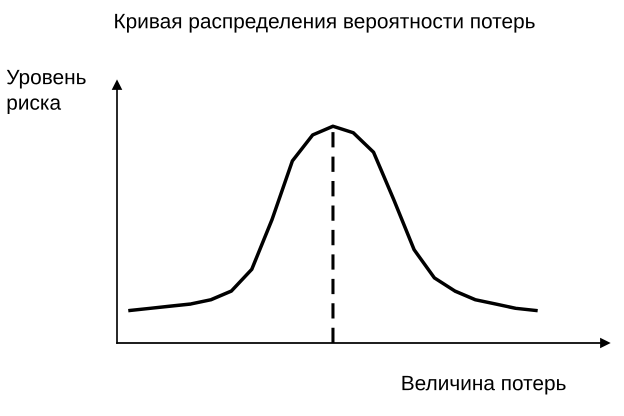 Image resolution: width=624 pixels, height=416 pixels. Describe the element at coordinates (46, 92) in the screenshot. I see `y-axis-title: Уровень риска` at that location.